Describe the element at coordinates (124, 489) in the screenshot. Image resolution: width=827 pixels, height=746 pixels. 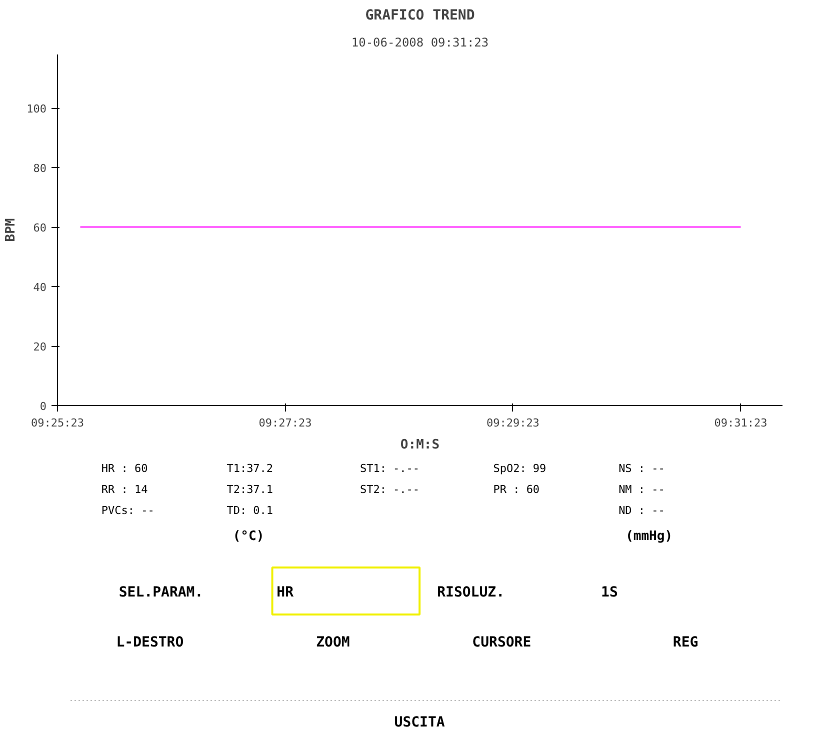
I see `text: RR : 14` at that location.